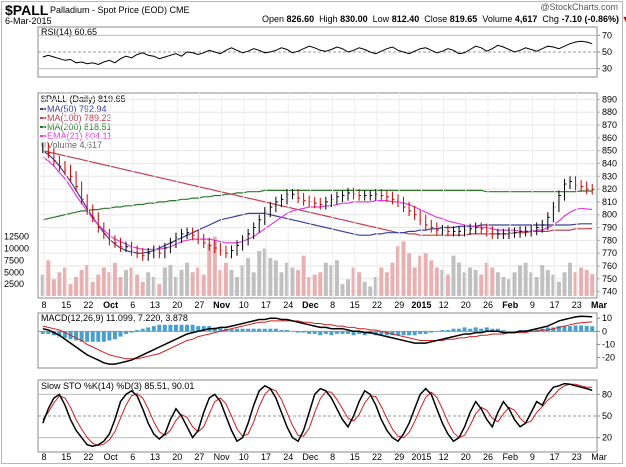 This screenshot has height=467, width=626. What do you see at coordinates (608, 358) in the screenshot?
I see `macd-axis-tick-label: -20` at bounding box center [608, 358].